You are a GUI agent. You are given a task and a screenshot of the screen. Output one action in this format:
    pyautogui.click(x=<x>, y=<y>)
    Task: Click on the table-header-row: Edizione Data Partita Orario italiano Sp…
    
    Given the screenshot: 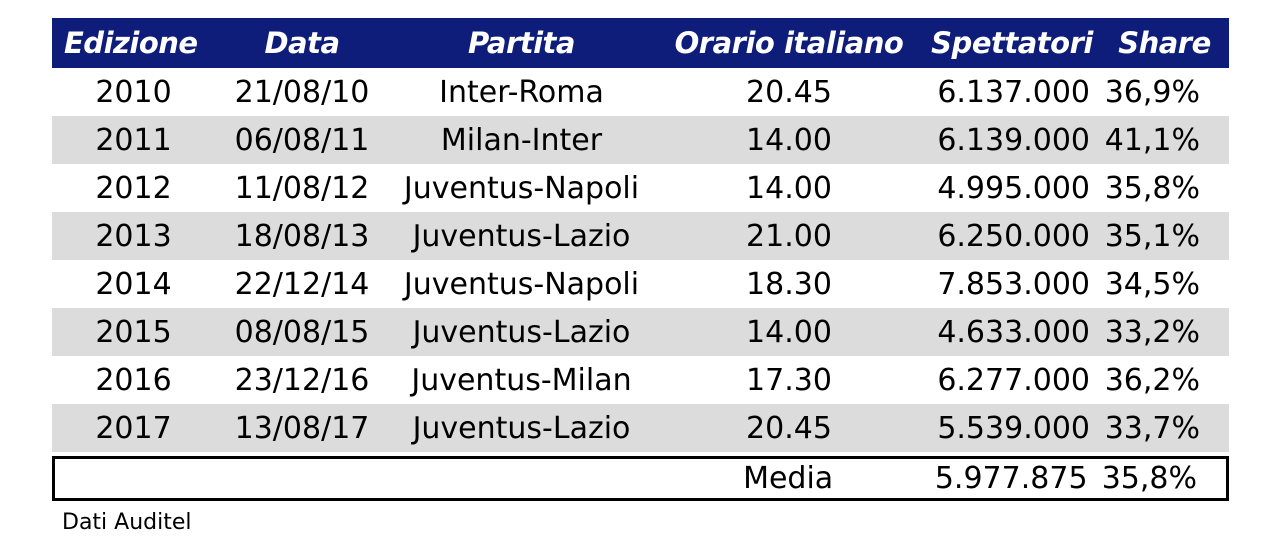 What is the action you would take?
    pyautogui.click(x=640, y=43)
    